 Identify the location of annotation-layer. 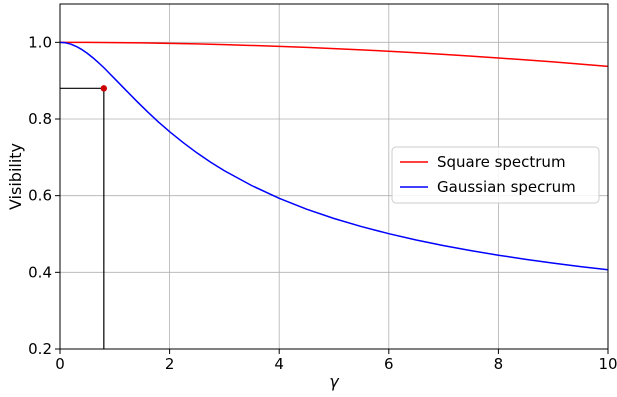
(84, 217).